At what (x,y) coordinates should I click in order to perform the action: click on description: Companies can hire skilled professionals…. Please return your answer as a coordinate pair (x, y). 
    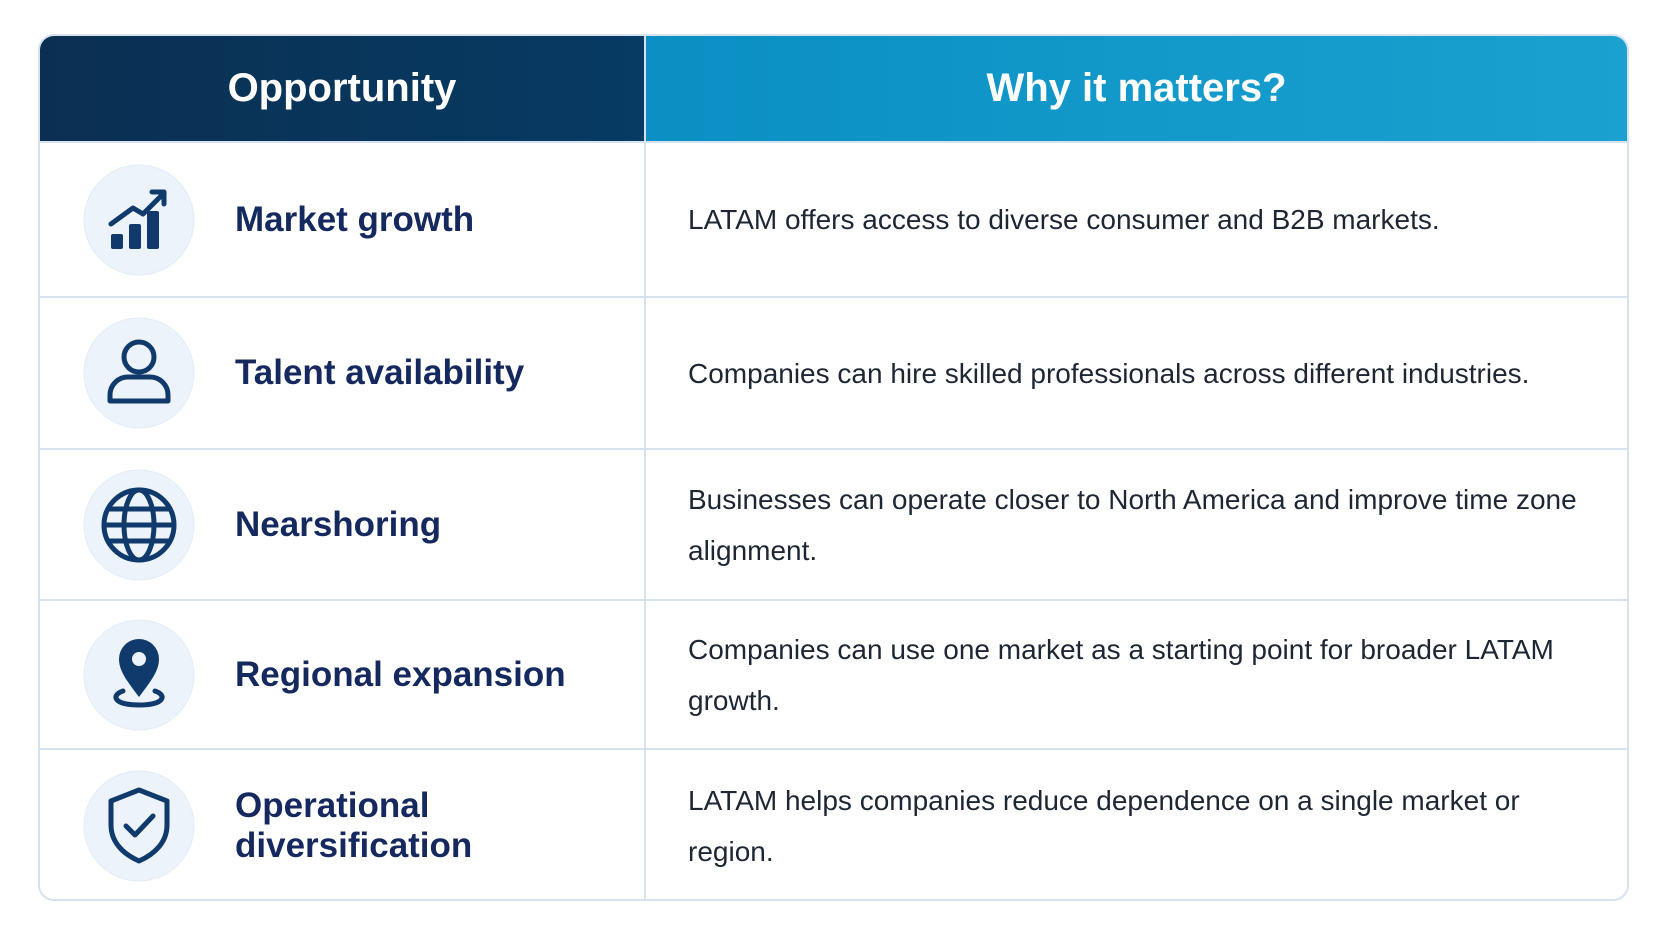
    Looking at the image, I should click on (1109, 373).